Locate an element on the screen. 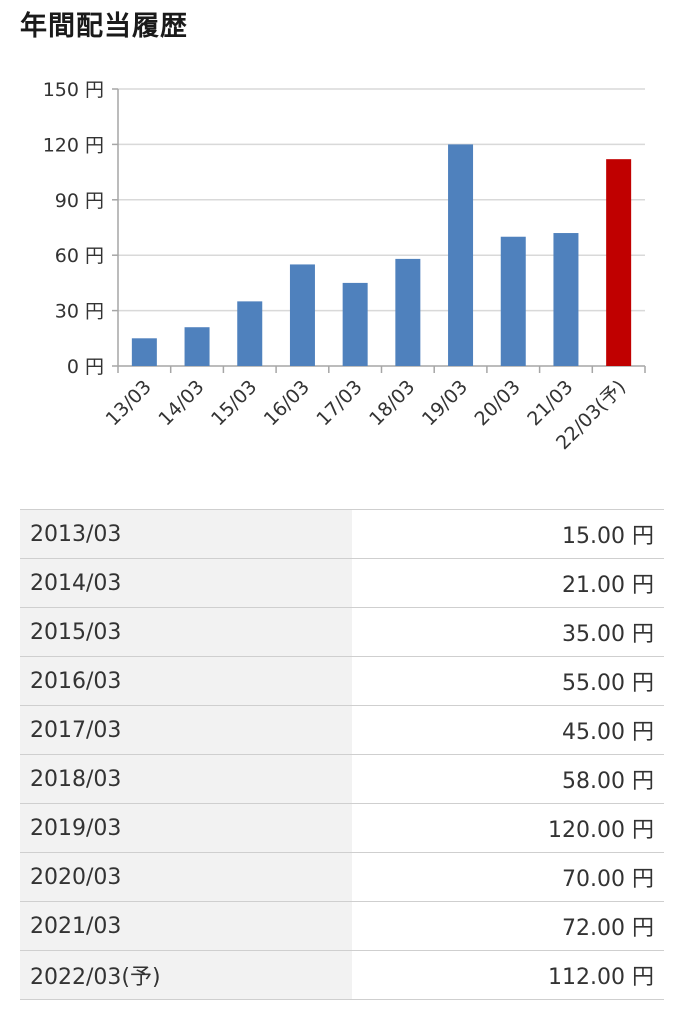 This screenshot has width=686, height=1024. x-tick-label: 13/03 is located at coordinates (129, 403).